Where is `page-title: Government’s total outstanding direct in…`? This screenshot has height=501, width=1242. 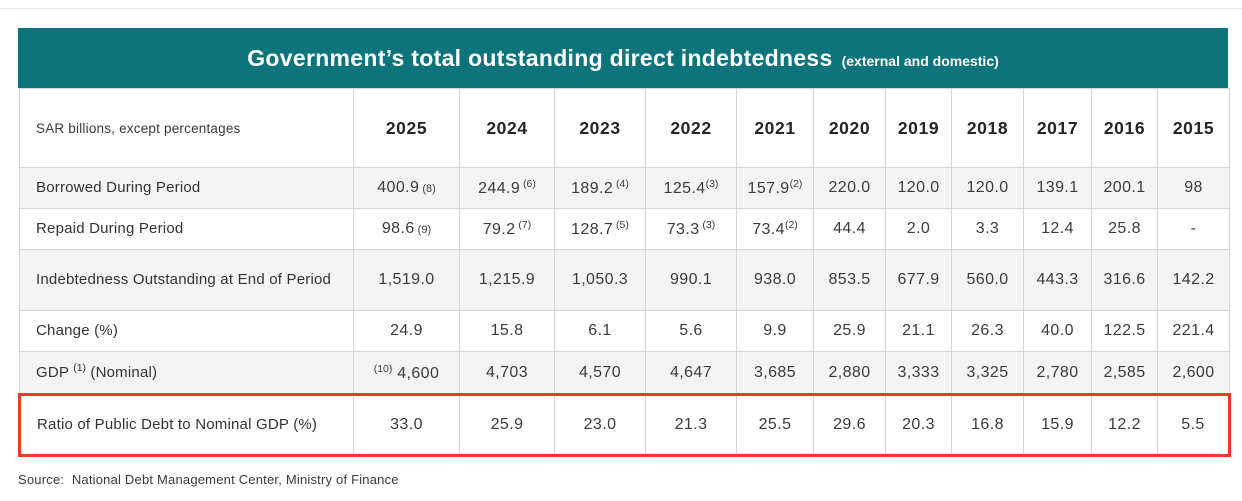
page-title: Government’s total outstanding direct in… is located at coordinates (540, 57).